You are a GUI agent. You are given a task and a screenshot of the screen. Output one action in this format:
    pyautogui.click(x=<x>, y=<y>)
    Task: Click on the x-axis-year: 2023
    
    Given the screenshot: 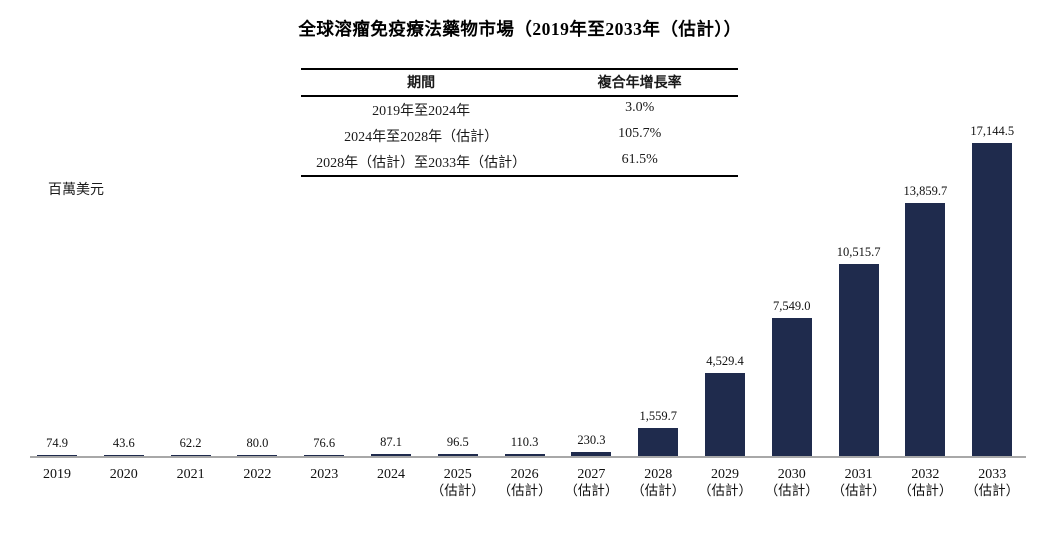 What is the action you would take?
    pyautogui.click(x=324, y=474)
    